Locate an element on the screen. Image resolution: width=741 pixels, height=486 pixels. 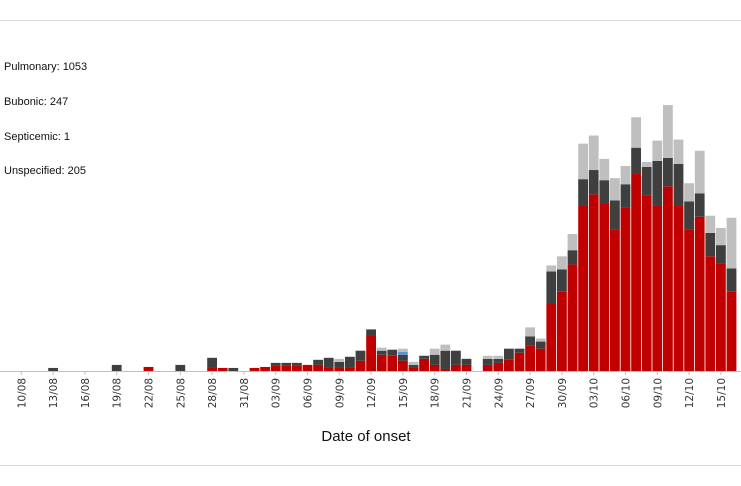
x-tick-label-09-09: 09/09 is located at coordinates (340, 393).